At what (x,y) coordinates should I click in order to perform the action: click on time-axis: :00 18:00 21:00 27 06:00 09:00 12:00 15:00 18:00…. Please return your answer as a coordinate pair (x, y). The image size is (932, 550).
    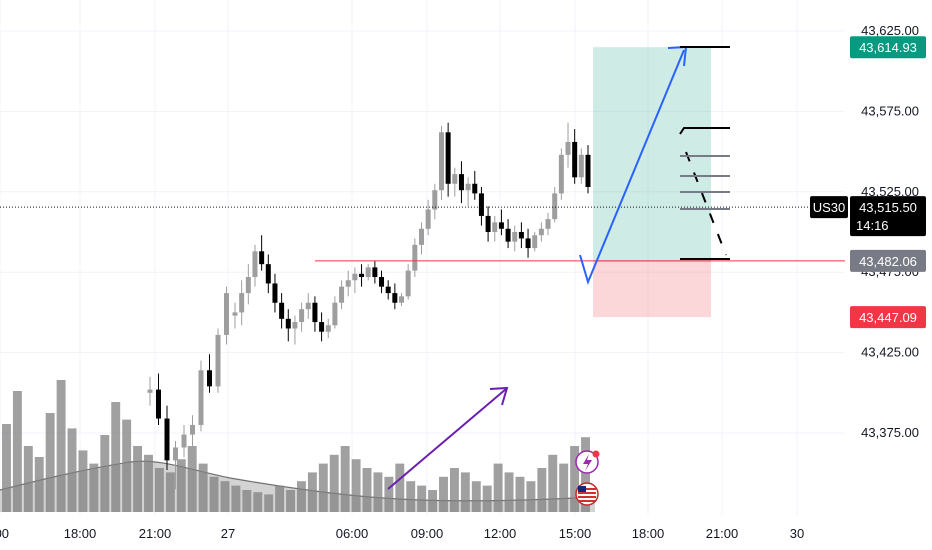
    Looking at the image, I should click on (402, 533).